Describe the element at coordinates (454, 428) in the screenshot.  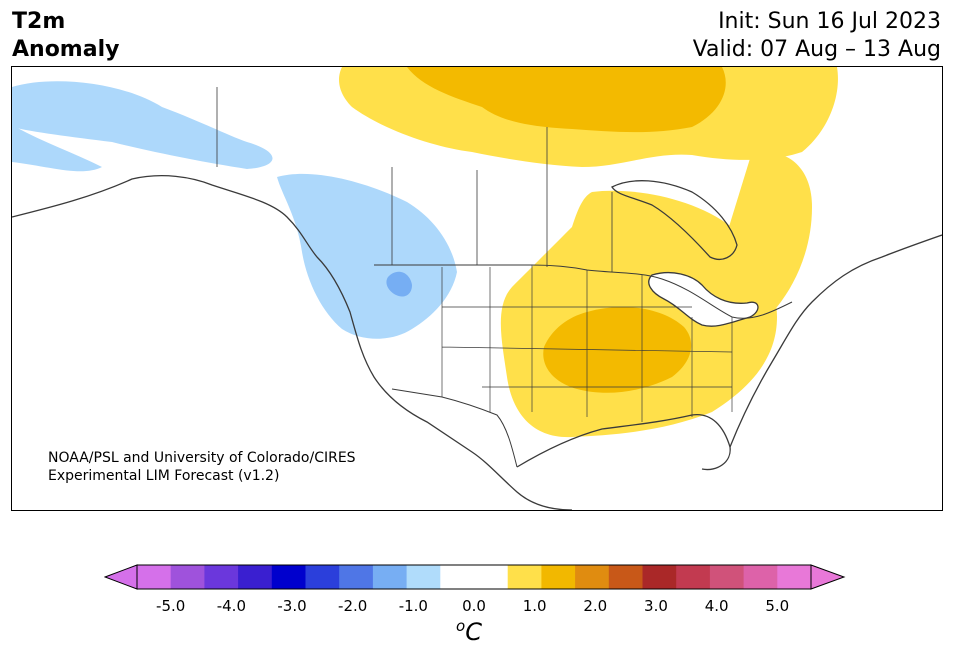
I see `us-mexico-border` at that location.